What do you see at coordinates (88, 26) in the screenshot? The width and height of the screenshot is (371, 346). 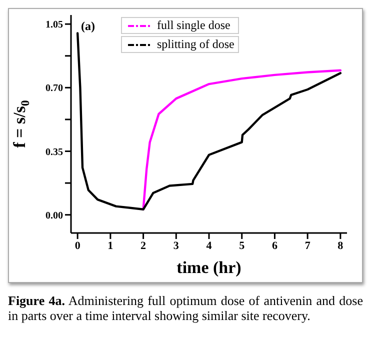 I see `annotation: (a)` at bounding box center [88, 26].